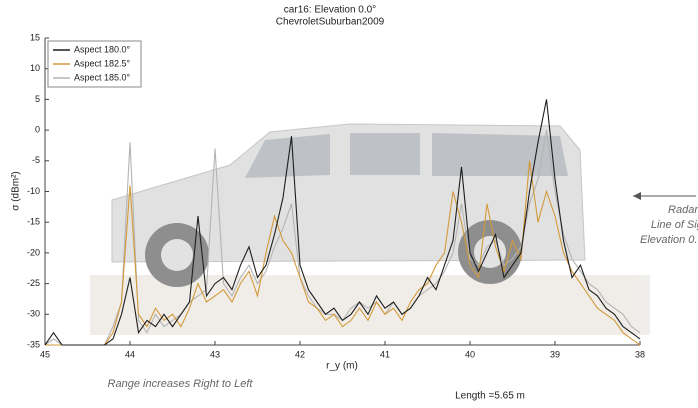 The image size is (698, 408). What do you see at coordinates (215, 354) in the screenshot?
I see `x-tick-label: 43` at bounding box center [215, 354].